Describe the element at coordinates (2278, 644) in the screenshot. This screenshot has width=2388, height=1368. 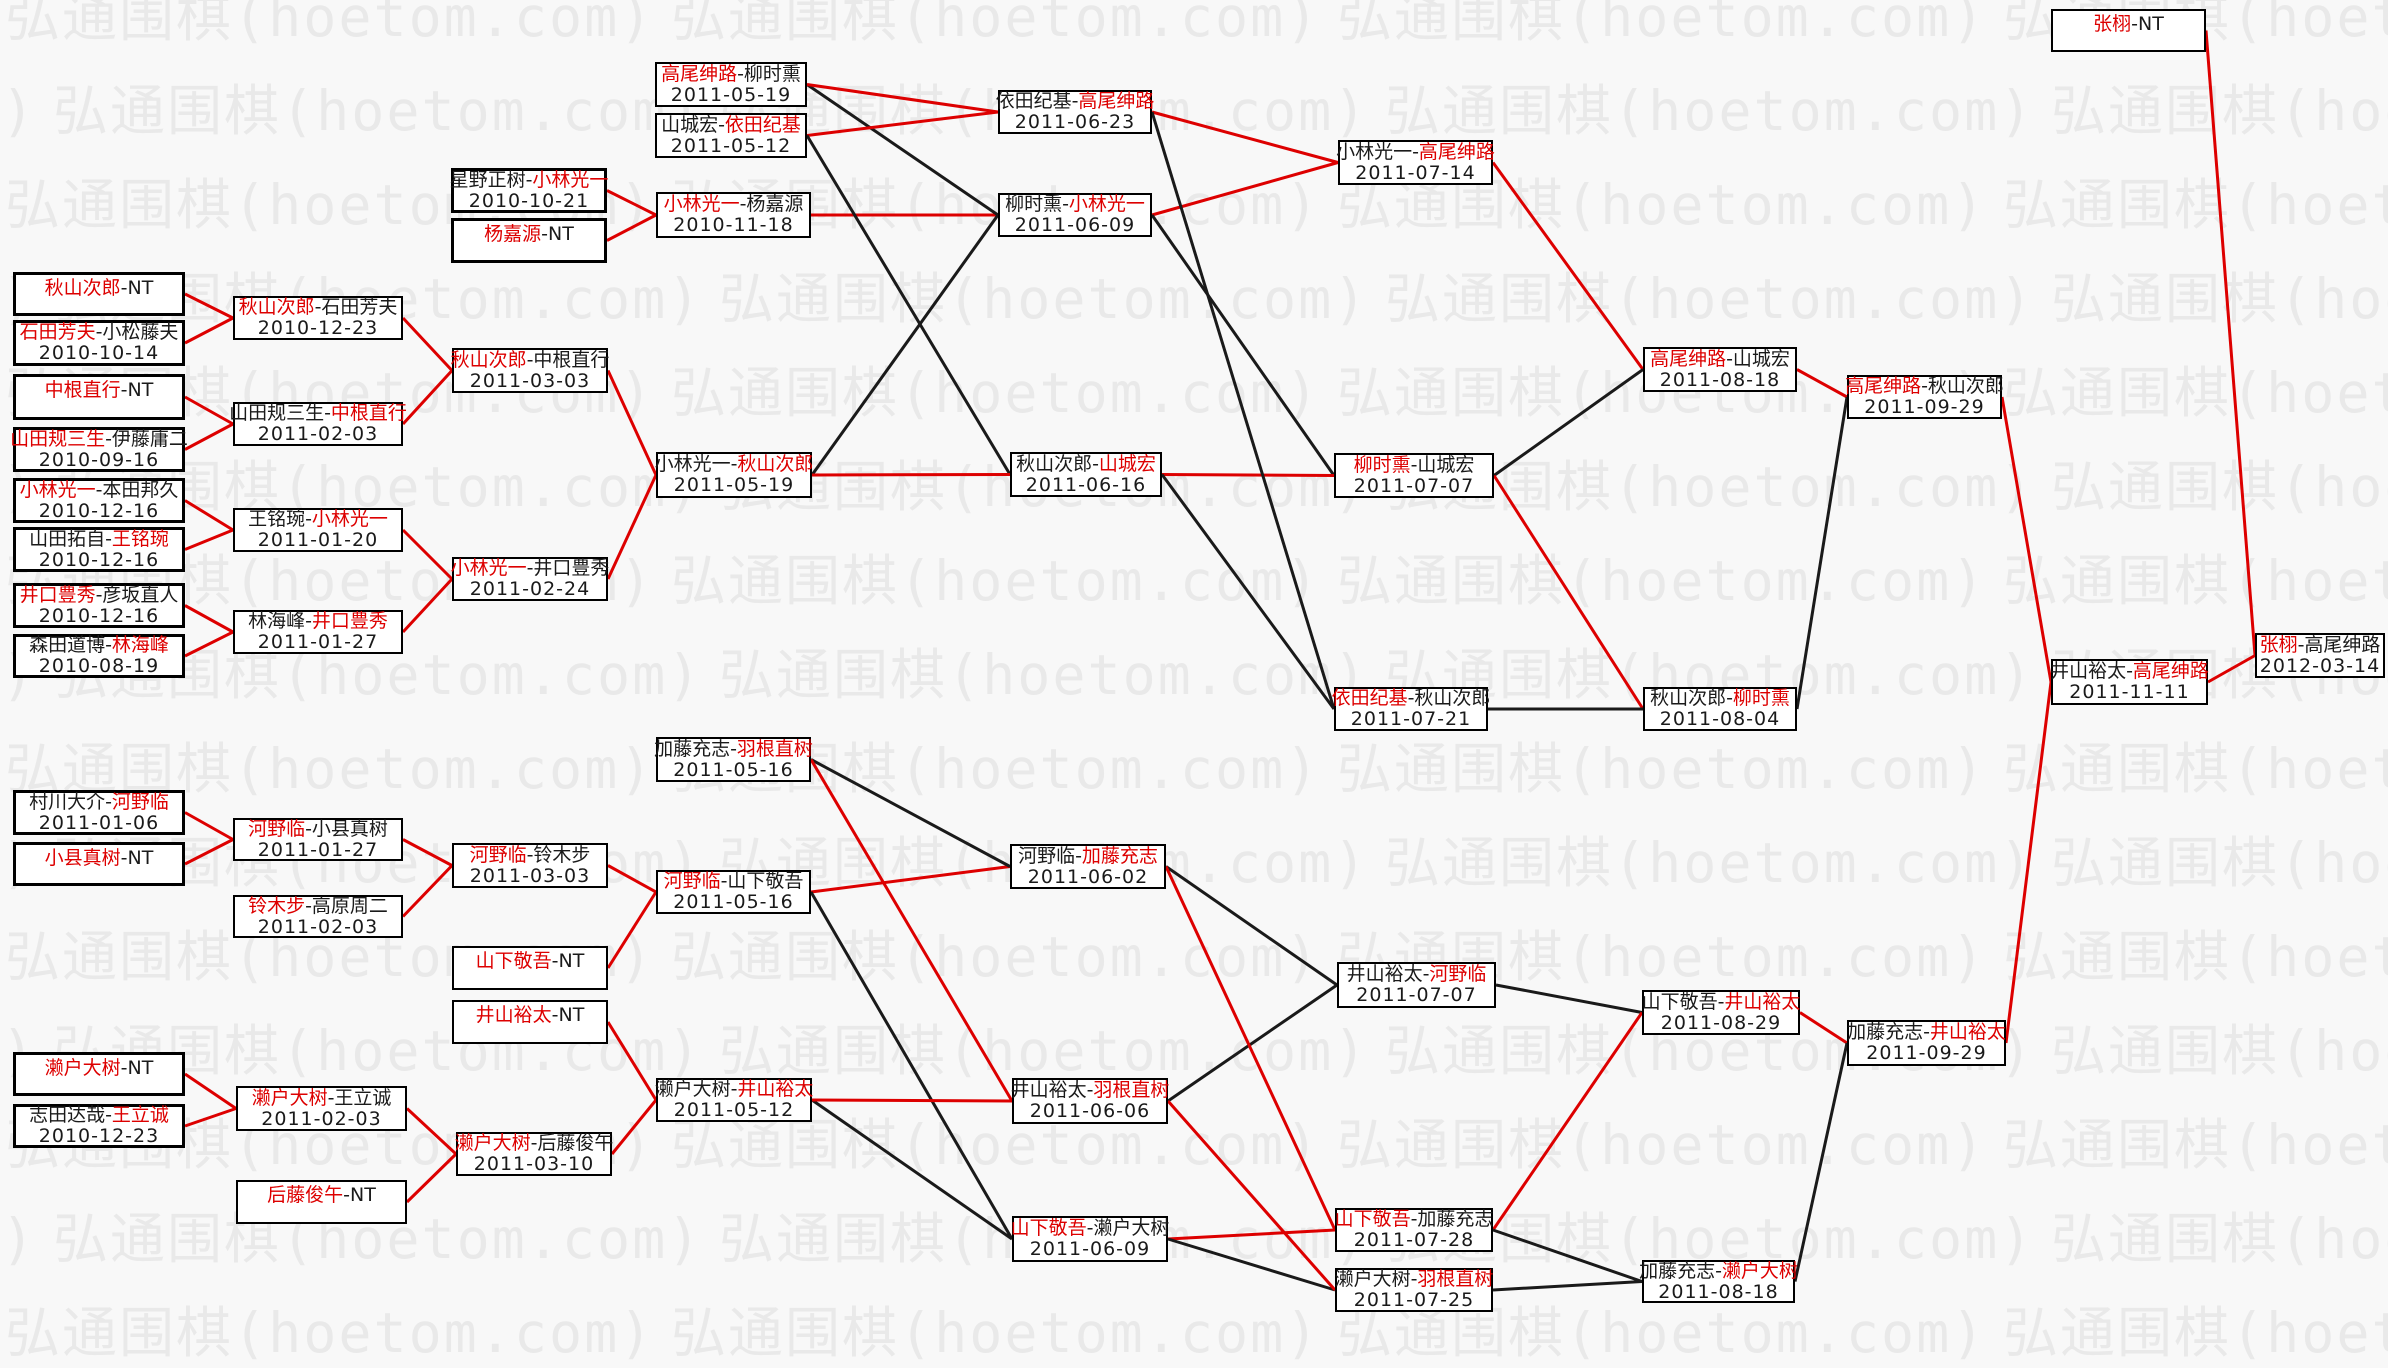
I see `winner-name: 张栩` at that location.